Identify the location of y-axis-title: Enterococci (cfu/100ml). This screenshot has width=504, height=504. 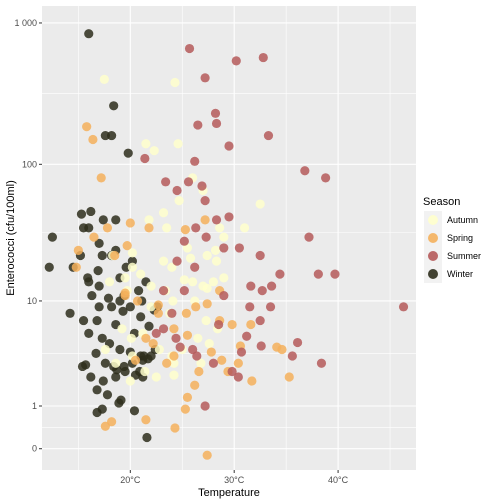
(11, 238).